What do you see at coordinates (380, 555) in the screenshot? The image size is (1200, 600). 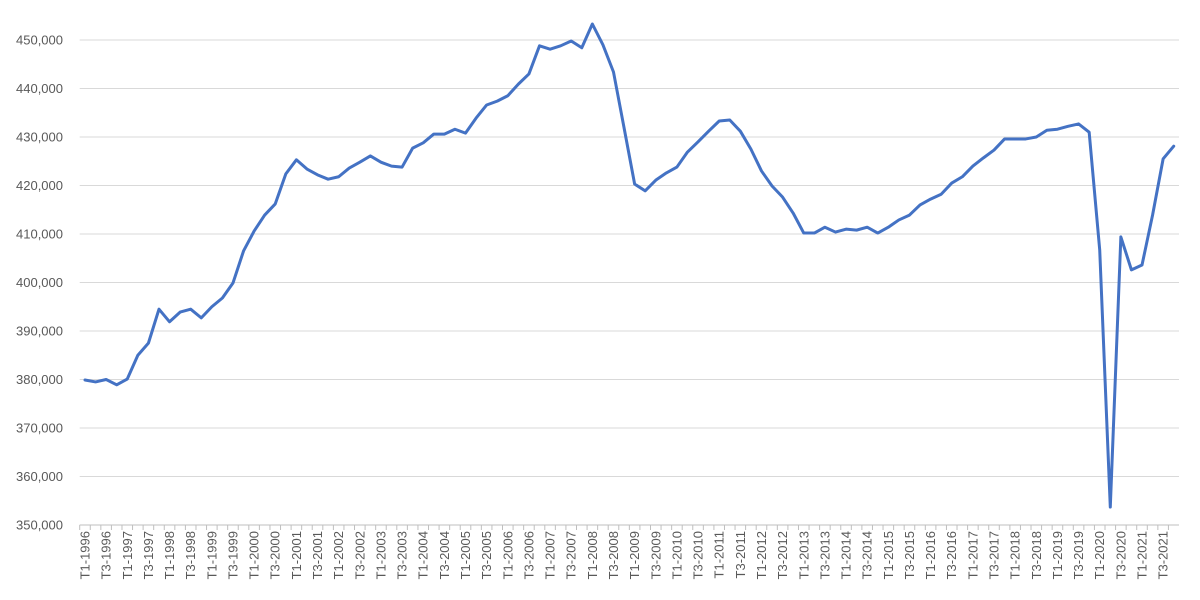 I see `x-tick-label: T1-2003` at bounding box center [380, 555].